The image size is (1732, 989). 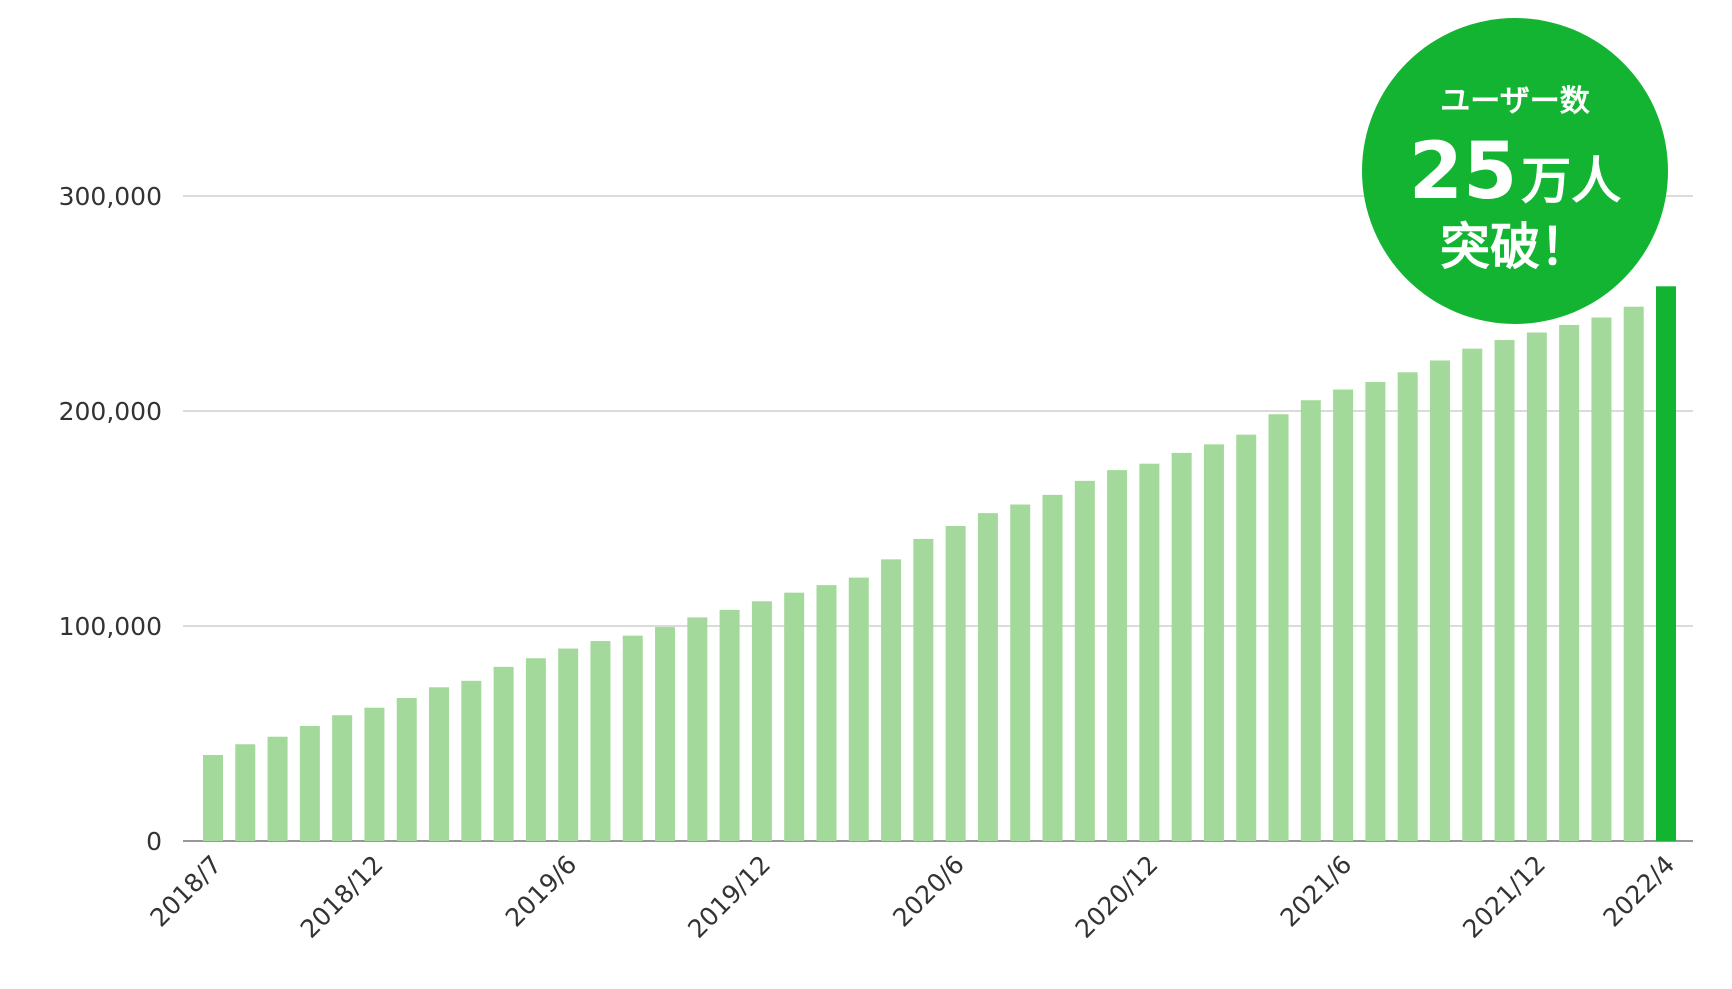 I want to click on y-tick-label: 200,000, so click(x=110, y=411).